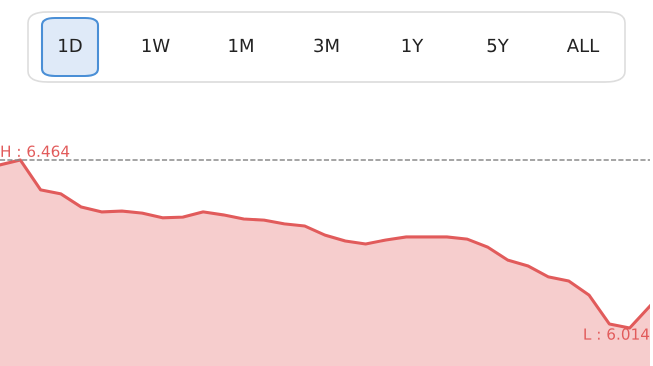  What do you see at coordinates (156, 45) in the screenshot?
I see `text: 1W` at bounding box center [156, 45].